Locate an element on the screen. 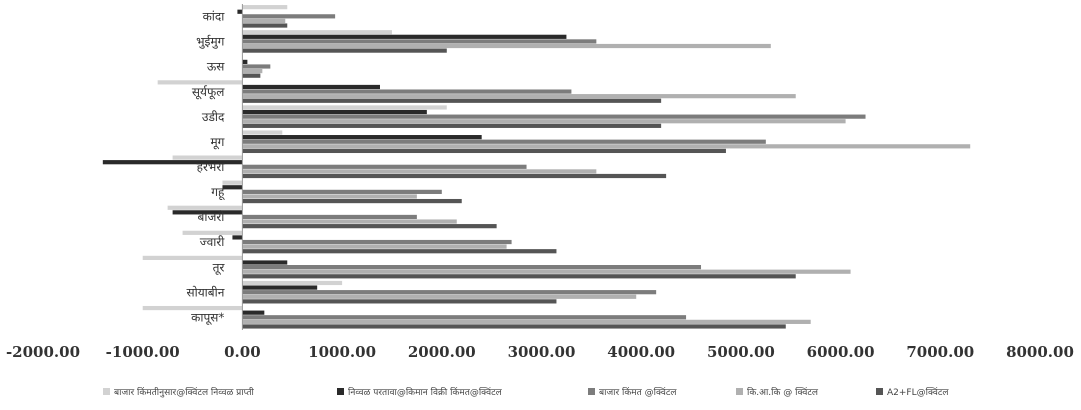 The image size is (1081, 410). x-tick-label: 6000.00 is located at coordinates (841, 352).